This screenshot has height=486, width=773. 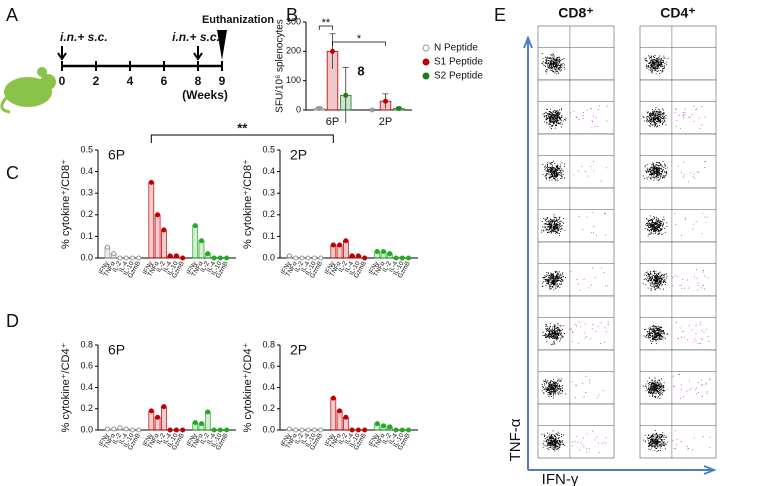 What do you see at coordinates (458, 76) in the screenshot?
I see `legend-label: S2 Peptide` at bounding box center [458, 76].